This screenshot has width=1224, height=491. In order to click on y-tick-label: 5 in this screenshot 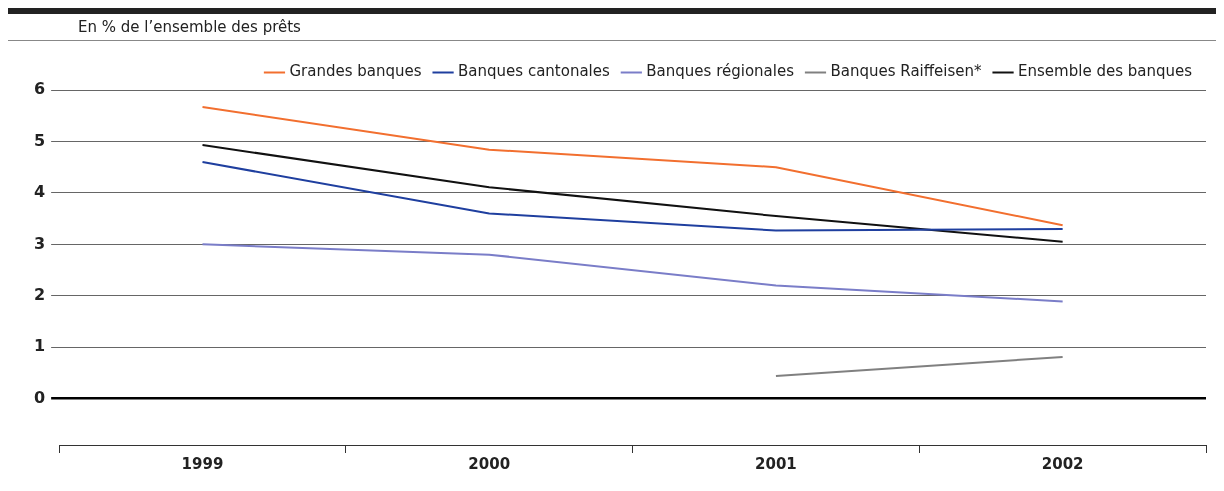, I will do `click(39, 140)`.